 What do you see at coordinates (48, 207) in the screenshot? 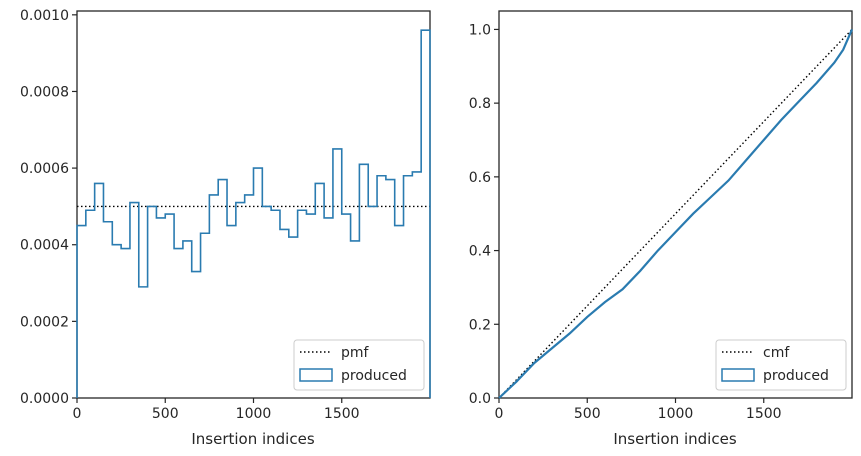
I see `left-y-axis: 0.0000 0.0002 0.0004 0.0006 0.0008 0.0010` at bounding box center [48, 207].